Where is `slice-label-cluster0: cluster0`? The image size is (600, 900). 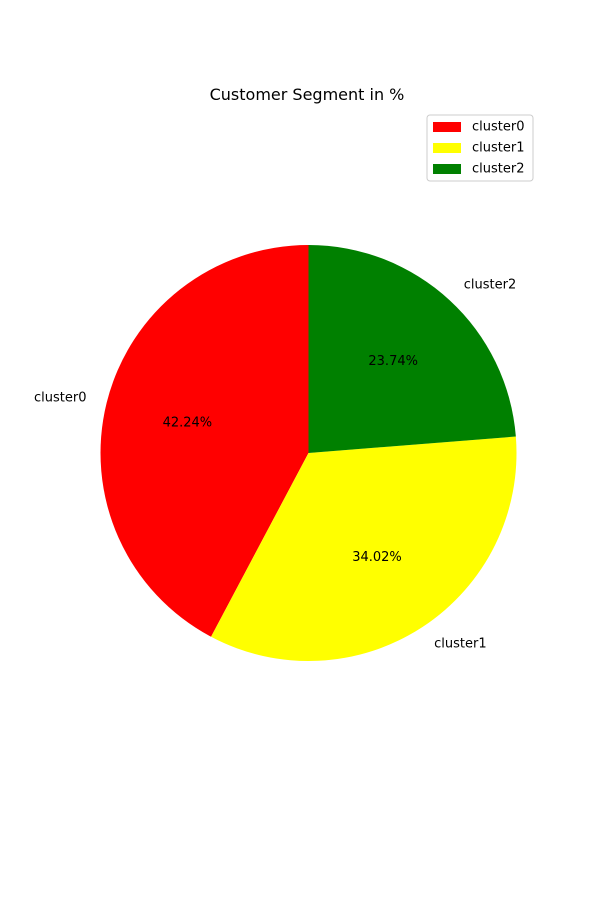
slice-label-cluster0: cluster0 is located at coordinates (60, 397).